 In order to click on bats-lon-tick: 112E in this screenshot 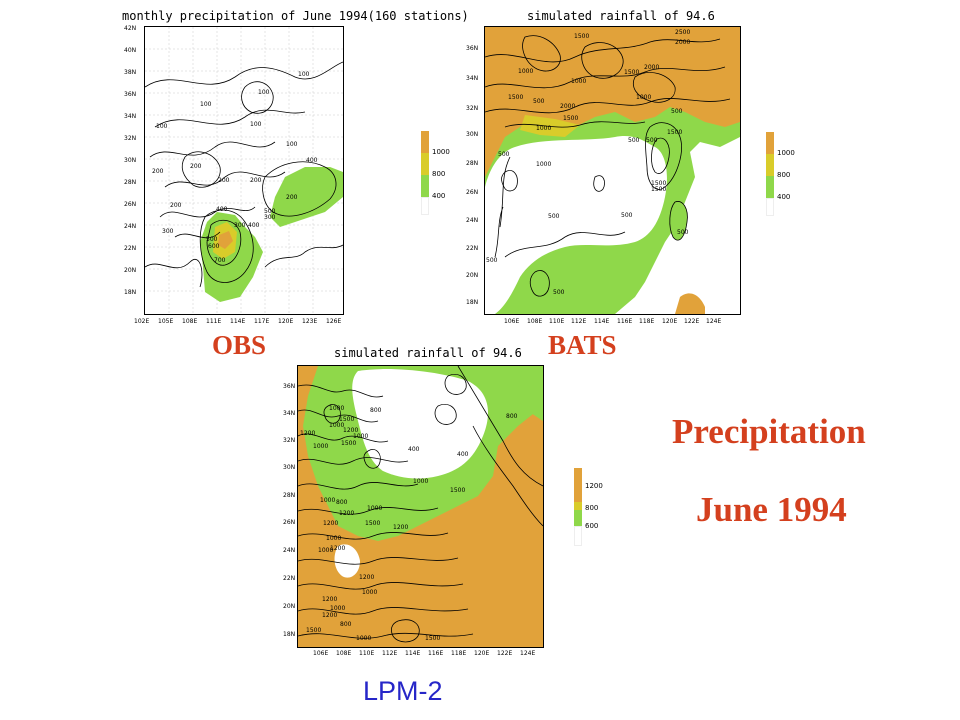, I will do `click(579, 321)`.